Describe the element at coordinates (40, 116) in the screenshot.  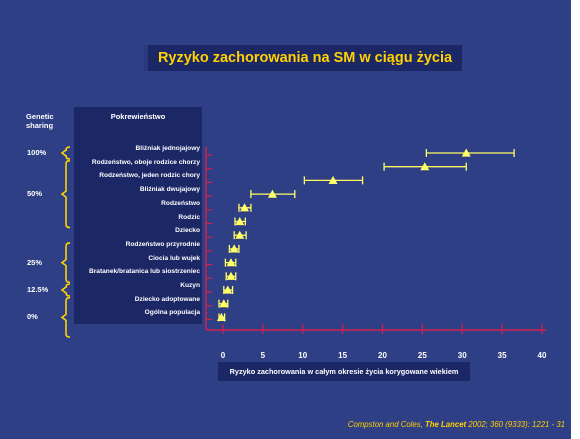
I see `genetic-sharing-header-line1: Genetic` at that location.